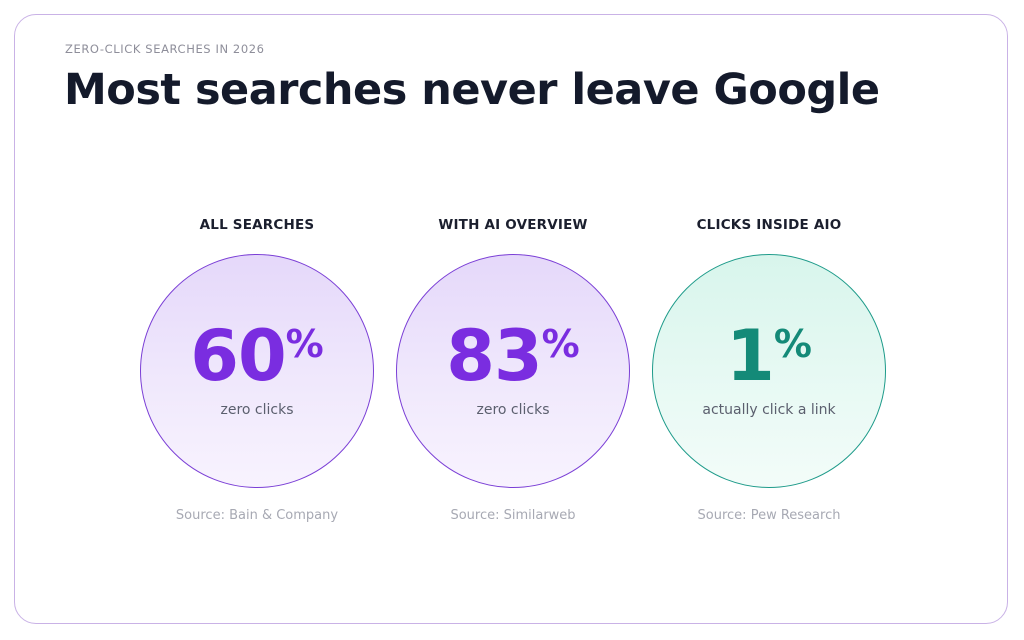  What do you see at coordinates (257, 225) in the screenshot?
I see `stat-label: ALL SEARCHES` at bounding box center [257, 225].